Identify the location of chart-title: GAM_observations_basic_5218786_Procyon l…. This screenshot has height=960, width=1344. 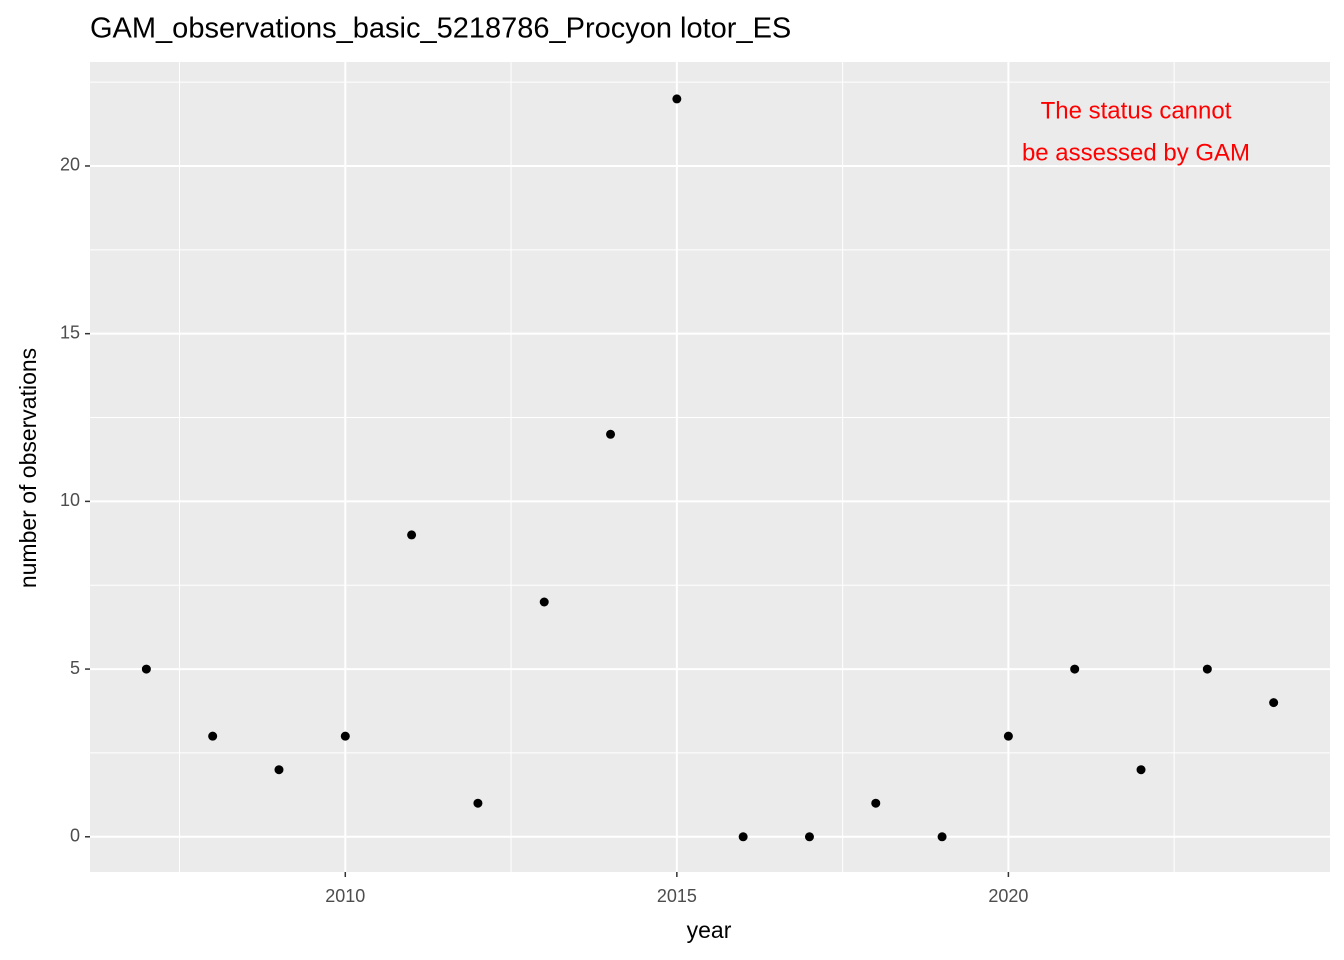
(440, 29).